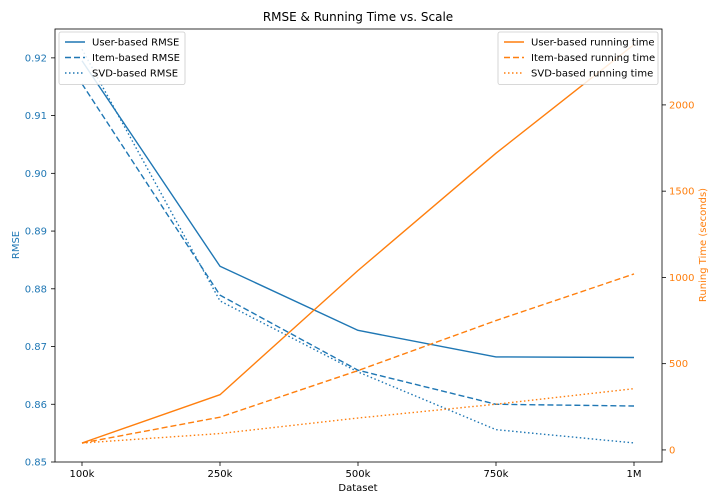  I want to click on legend-entry: SVD-based running time, so click(592, 74).